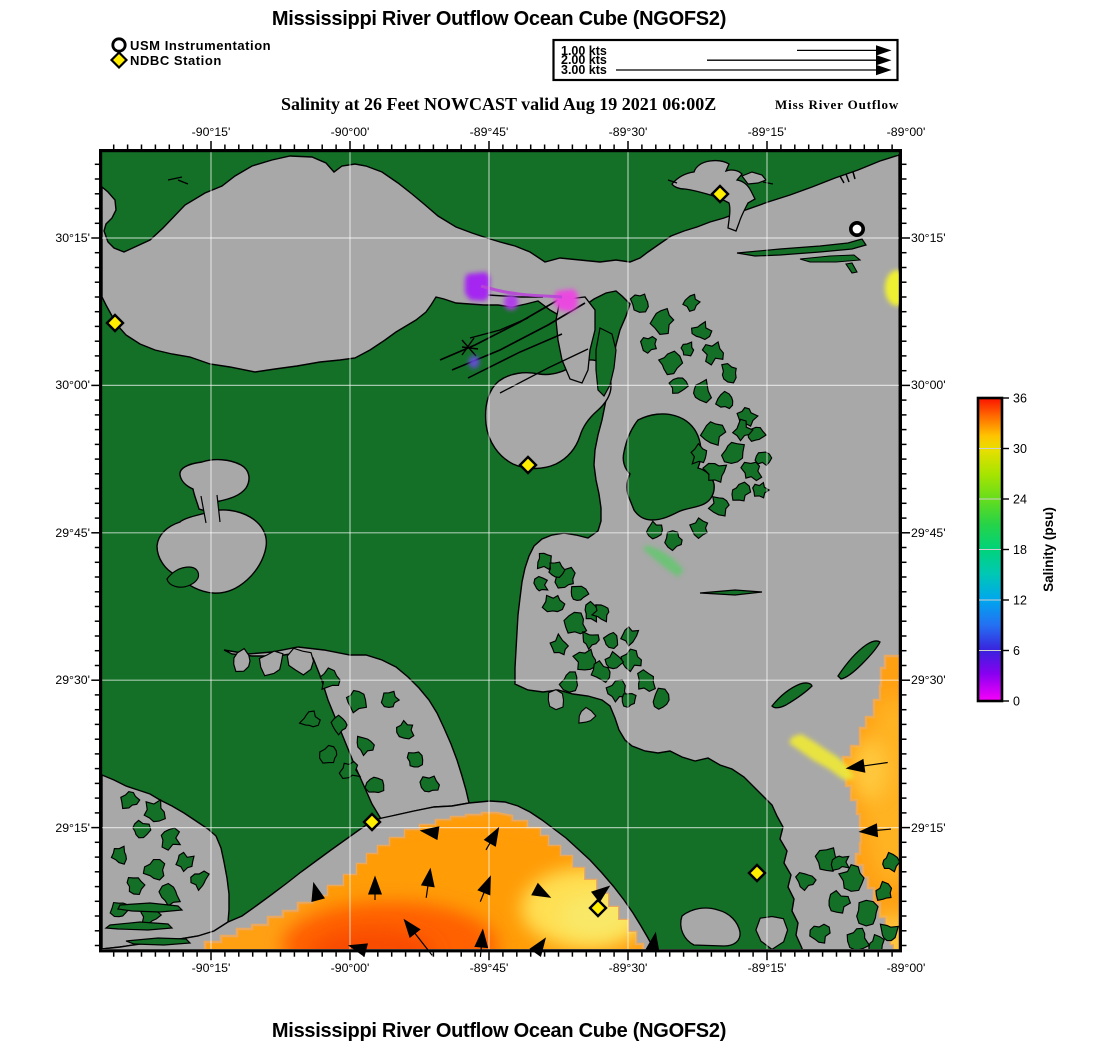  Describe the element at coordinates (1020, 550) in the screenshot. I see `svg-text: 18` at that location.